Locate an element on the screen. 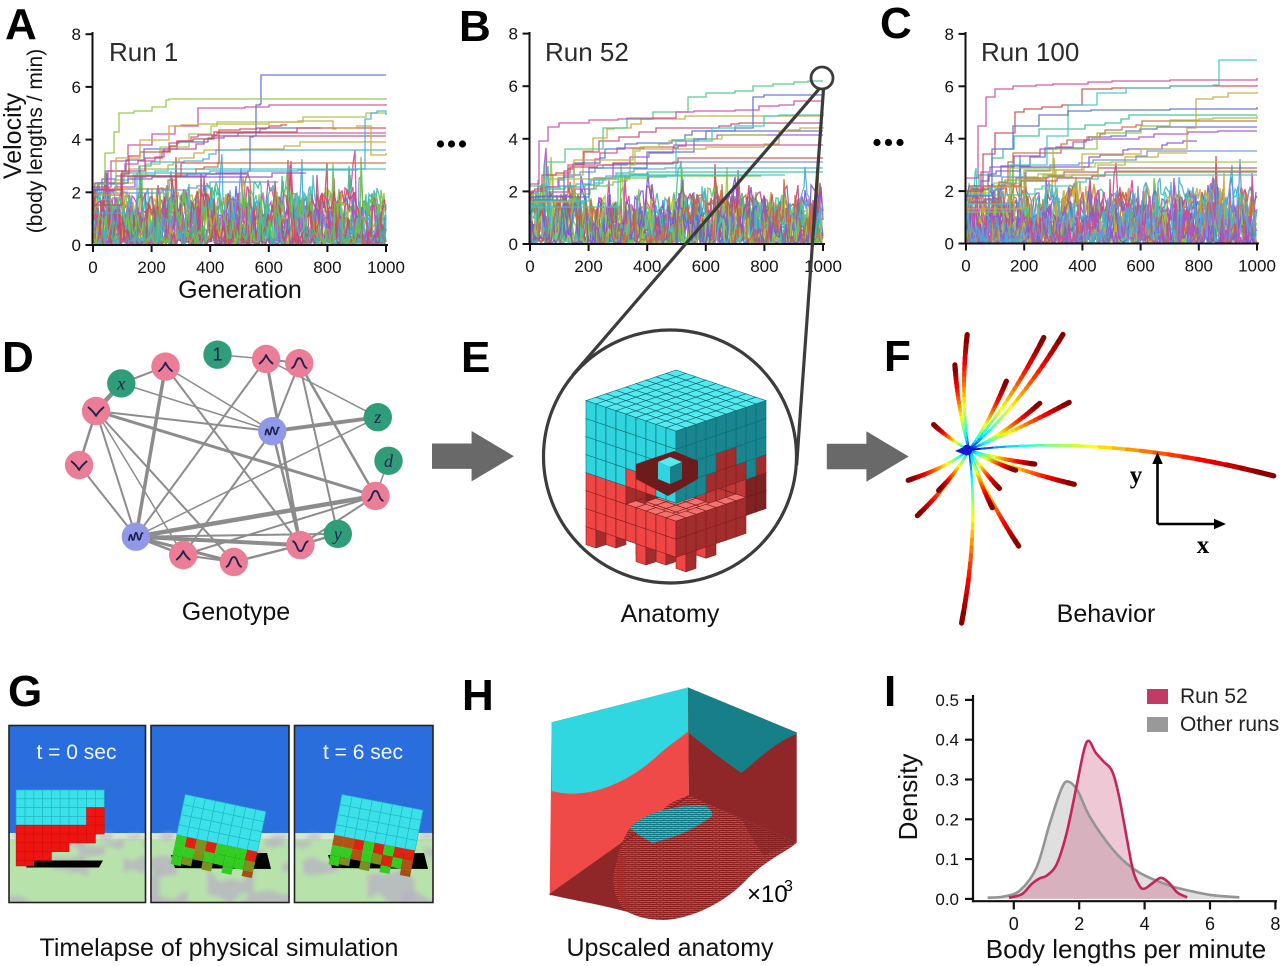 This screenshot has width=1280, height=966. svg-text: t = 6 sec is located at coordinates (363, 752).